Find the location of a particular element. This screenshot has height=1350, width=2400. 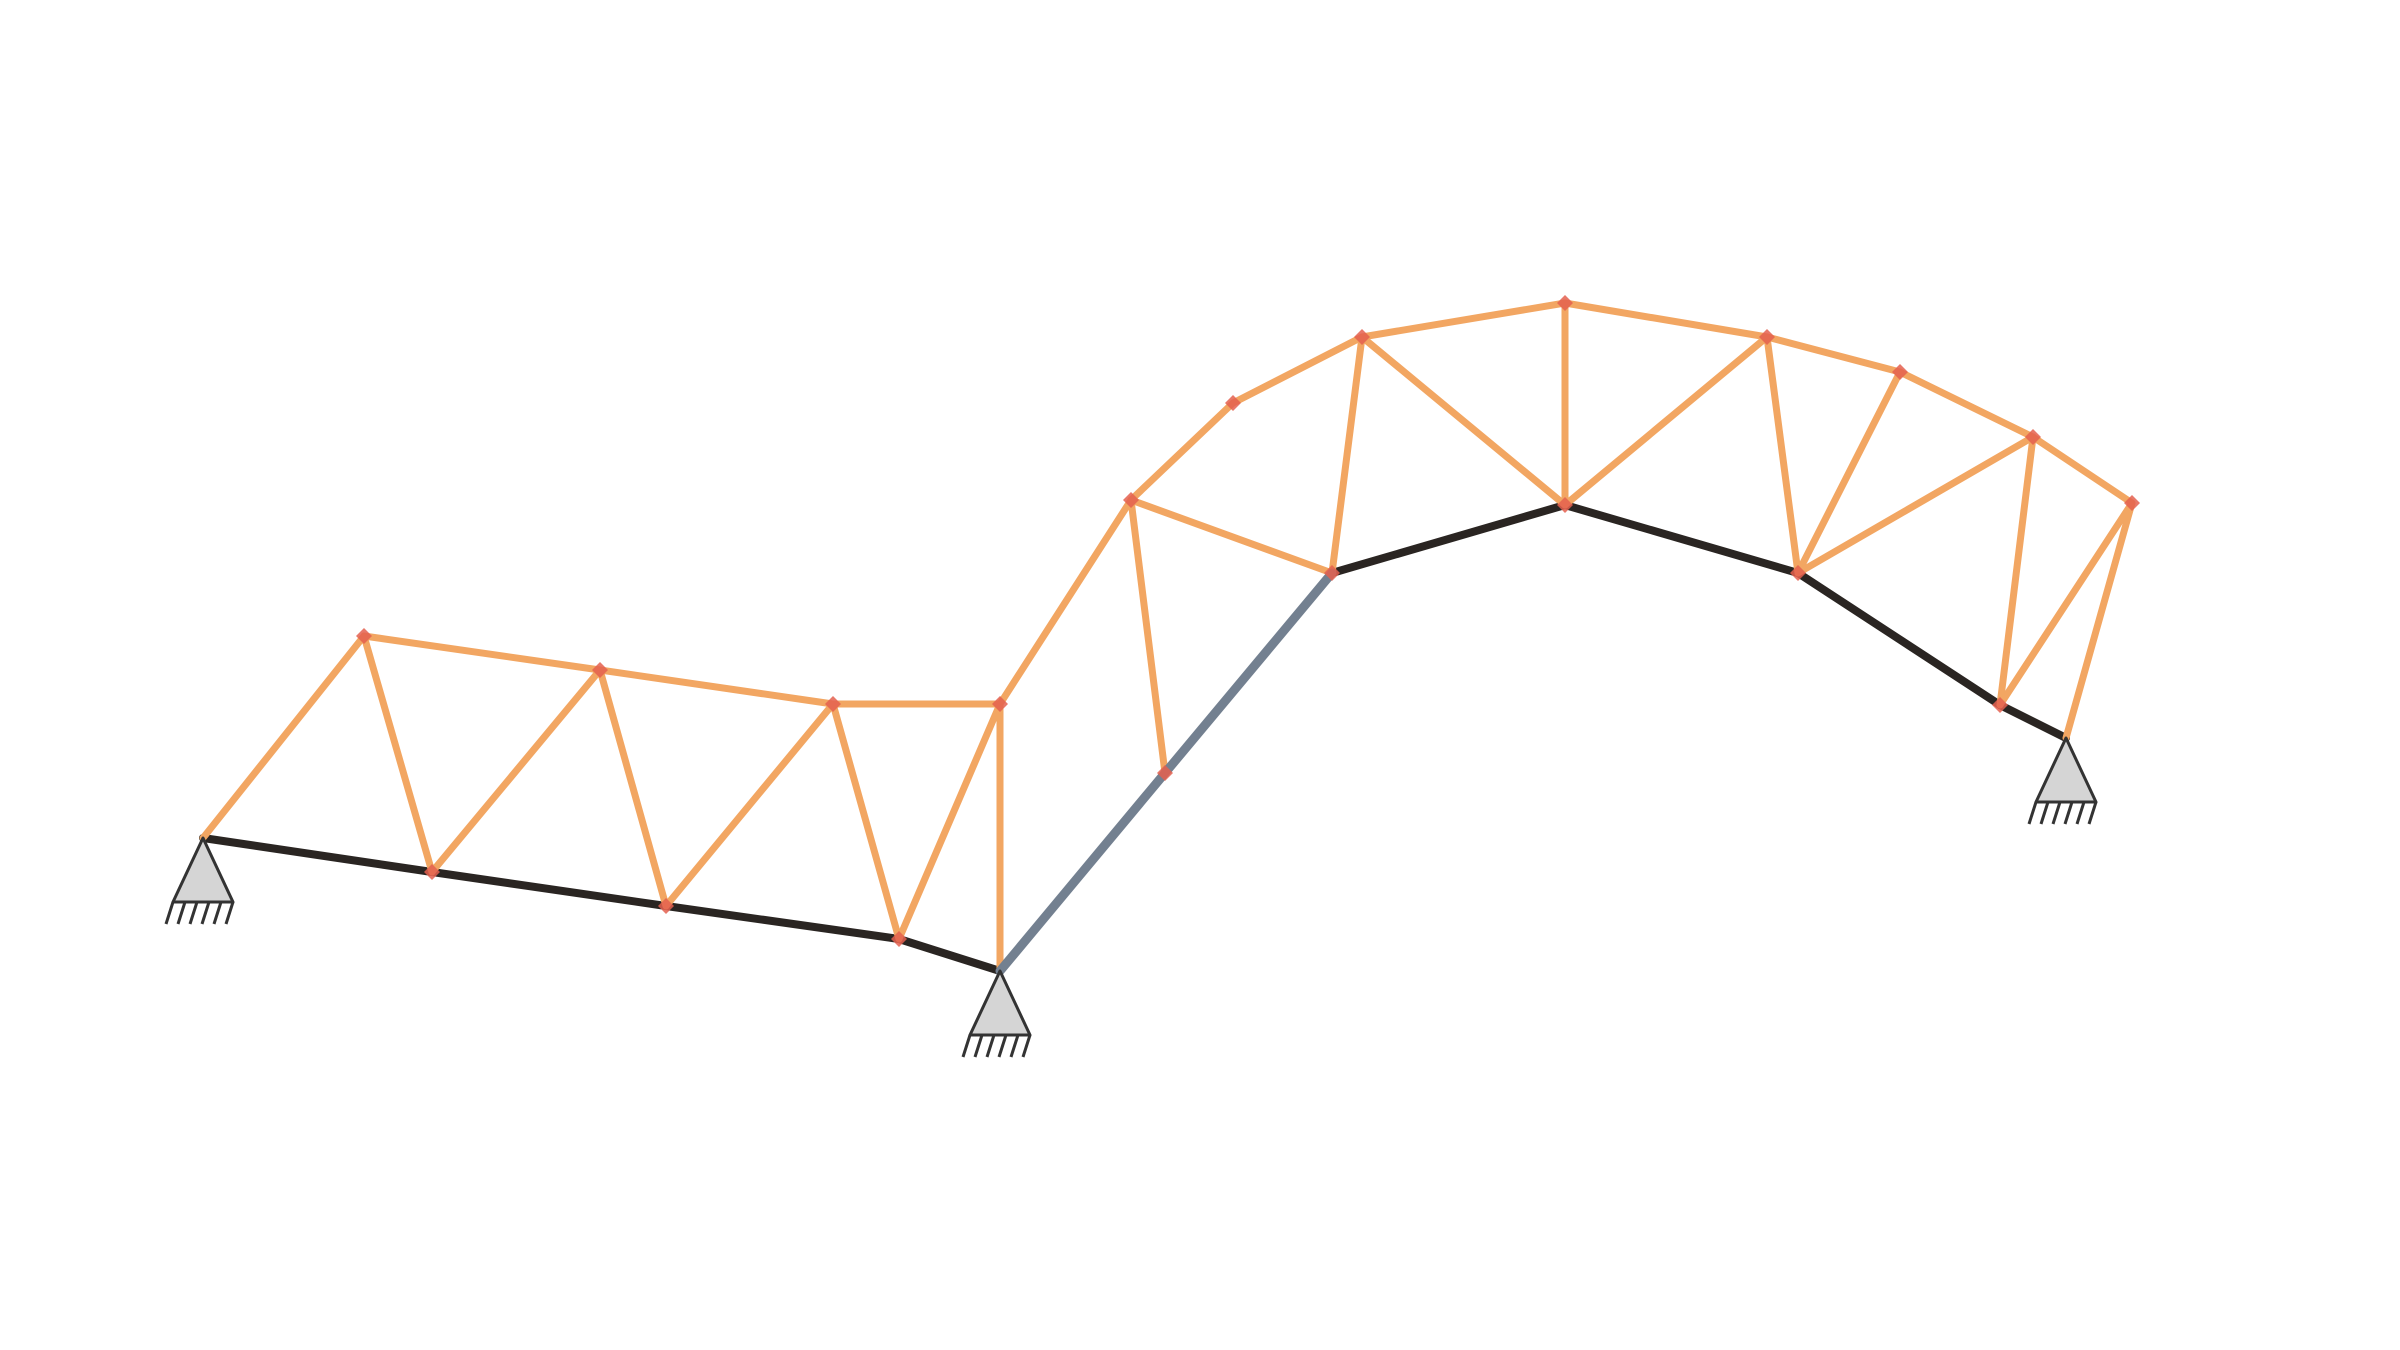

node-marker-l1 is located at coordinates (1165, 773).